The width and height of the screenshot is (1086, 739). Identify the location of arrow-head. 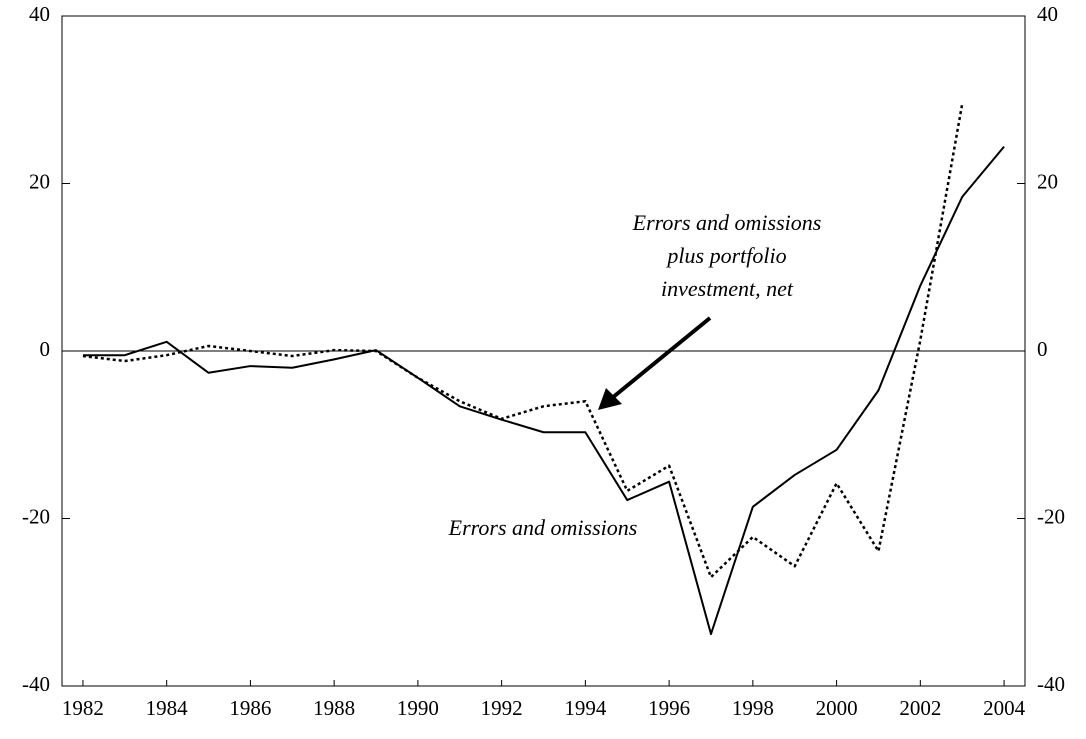
(610, 399).